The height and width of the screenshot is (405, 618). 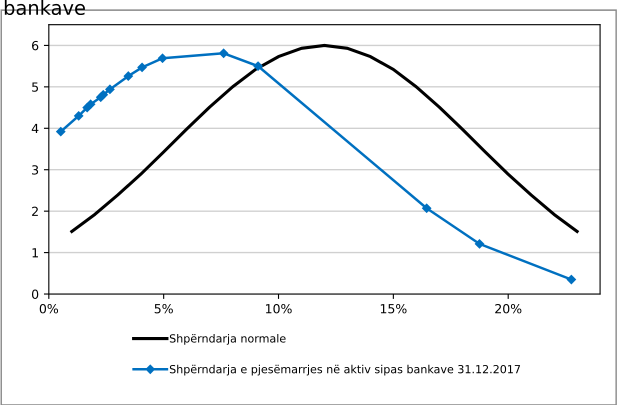 What do you see at coordinates (345, 370) in the screenshot?
I see `legend-label: Shpërndarja e pjesëmarrjes në aktiv sipas bankave 31.12.2017` at bounding box center [345, 370].